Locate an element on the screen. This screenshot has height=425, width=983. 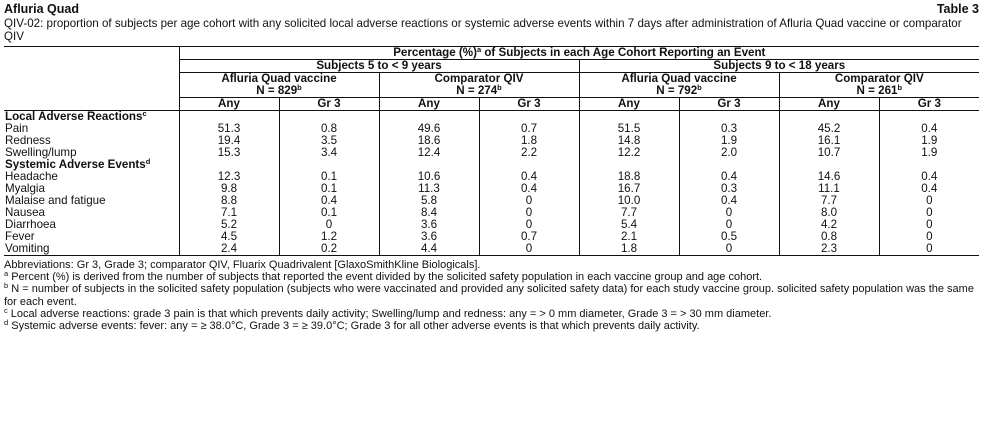
table-cell: 5.4 is located at coordinates (628, 225).